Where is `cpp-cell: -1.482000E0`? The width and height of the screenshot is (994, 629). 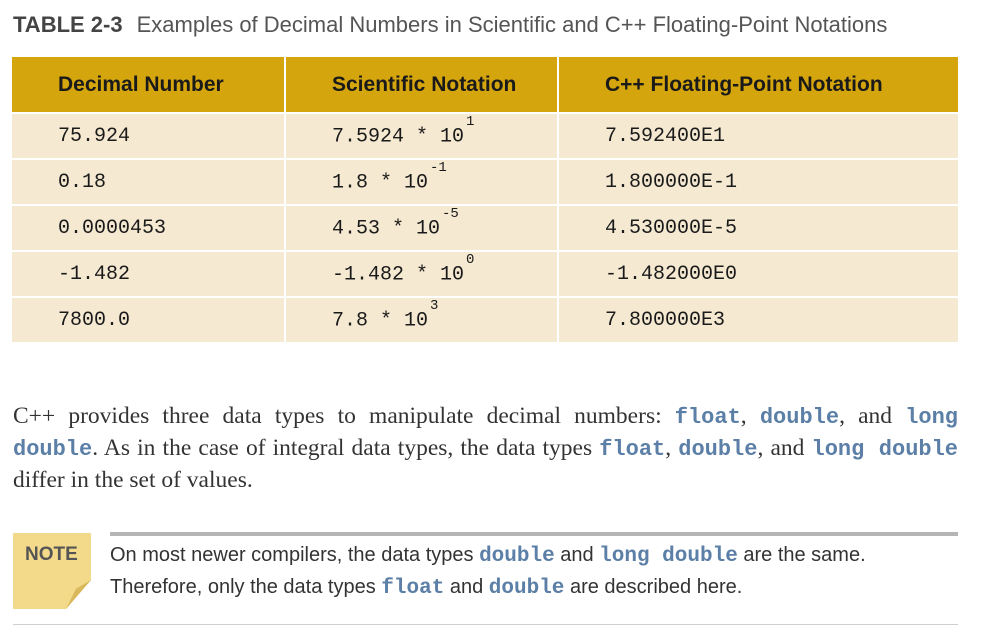 cpp-cell: -1.482000E0 is located at coordinates (757, 274).